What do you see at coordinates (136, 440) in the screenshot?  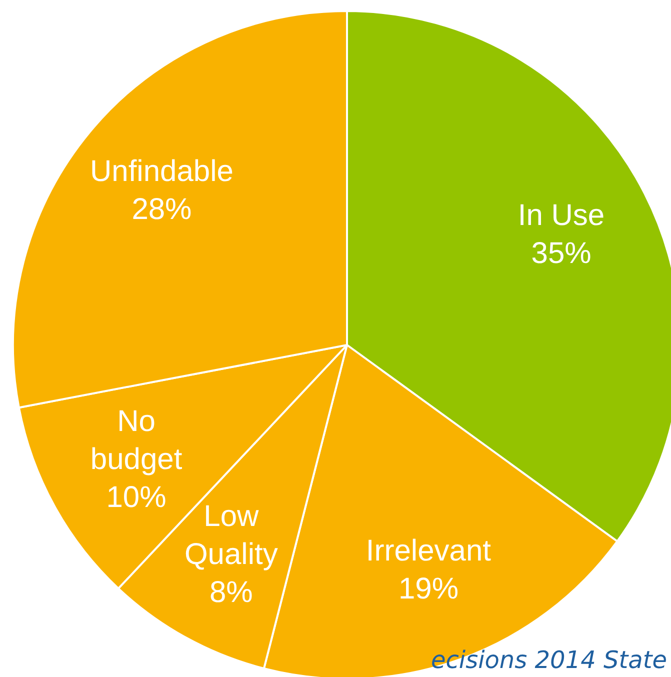 I see `slice-label: No budget` at bounding box center [136, 440].